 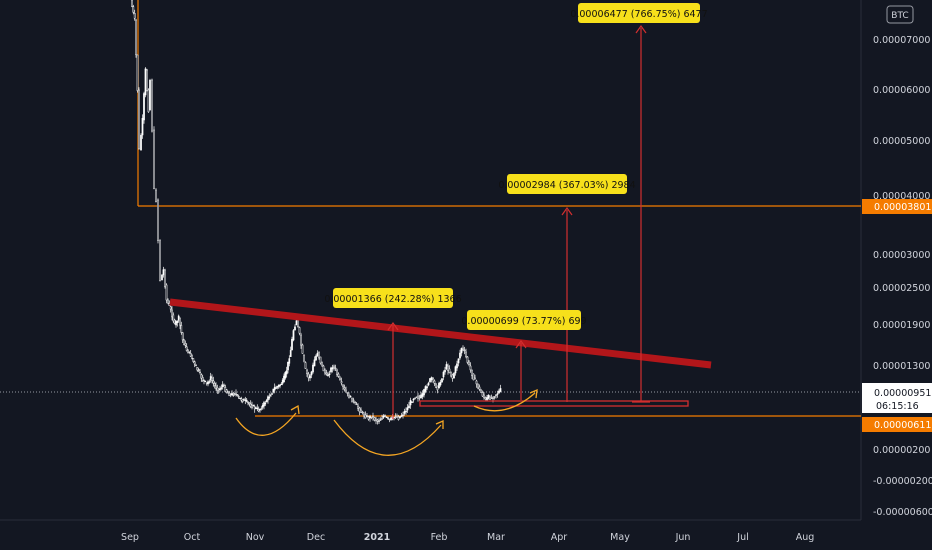 I want to click on descending-trendline, so click(x=440, y=333).